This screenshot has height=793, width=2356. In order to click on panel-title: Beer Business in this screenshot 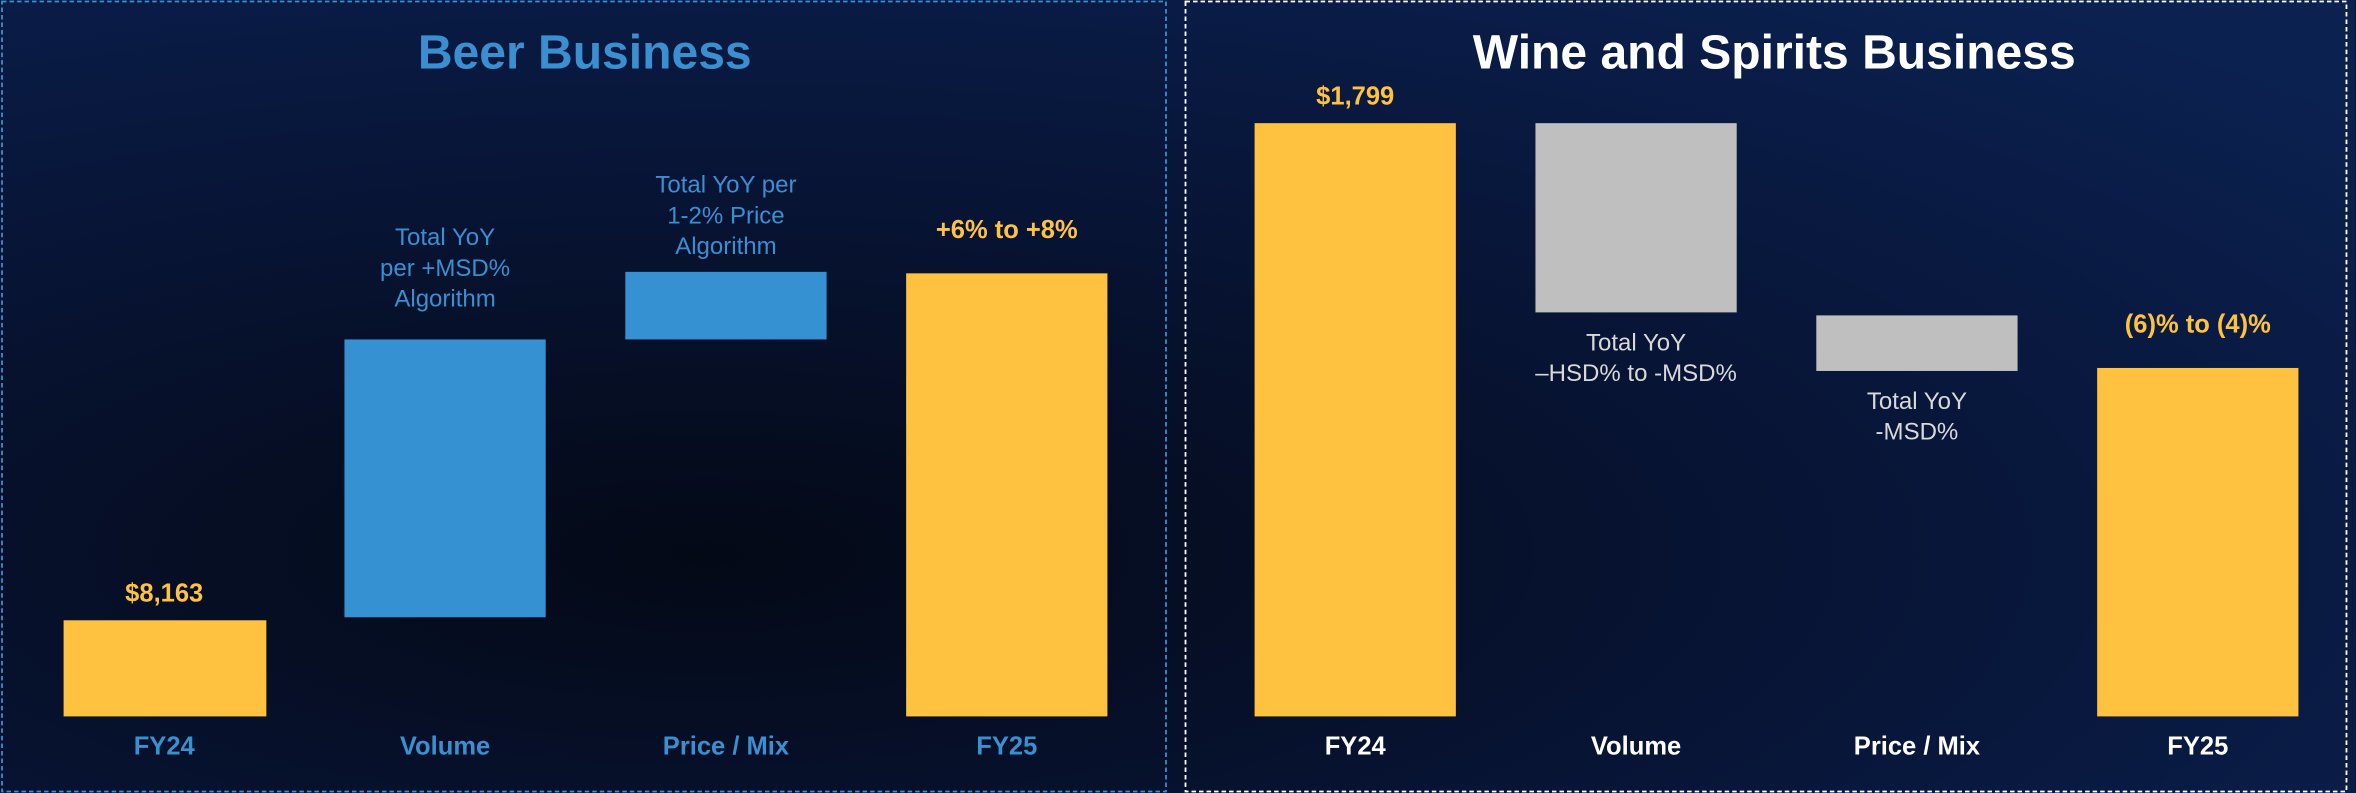, I will do `click(585, 52)`.